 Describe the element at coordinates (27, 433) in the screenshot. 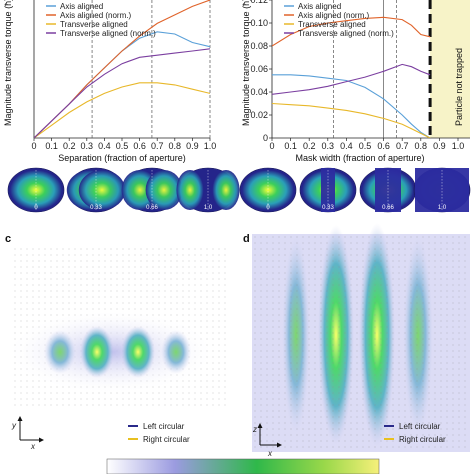

I see `panel-c-axes: y x` at that location.